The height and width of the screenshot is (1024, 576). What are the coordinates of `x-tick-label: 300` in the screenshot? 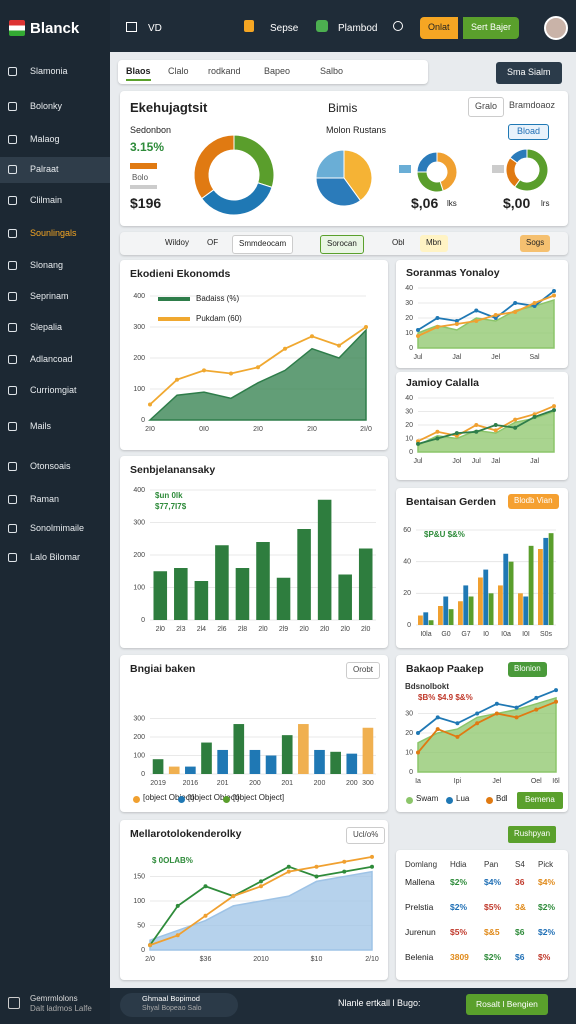 It's located at (368, 783).